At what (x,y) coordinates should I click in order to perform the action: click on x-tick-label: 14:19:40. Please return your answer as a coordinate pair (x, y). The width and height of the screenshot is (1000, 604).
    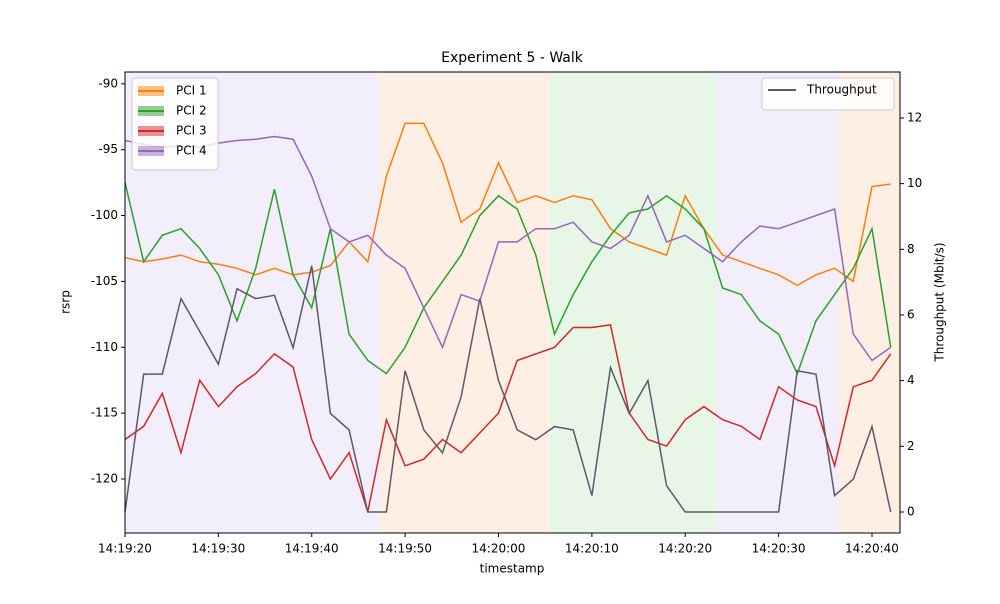
    Looking at the image, I should click on (312, 549).